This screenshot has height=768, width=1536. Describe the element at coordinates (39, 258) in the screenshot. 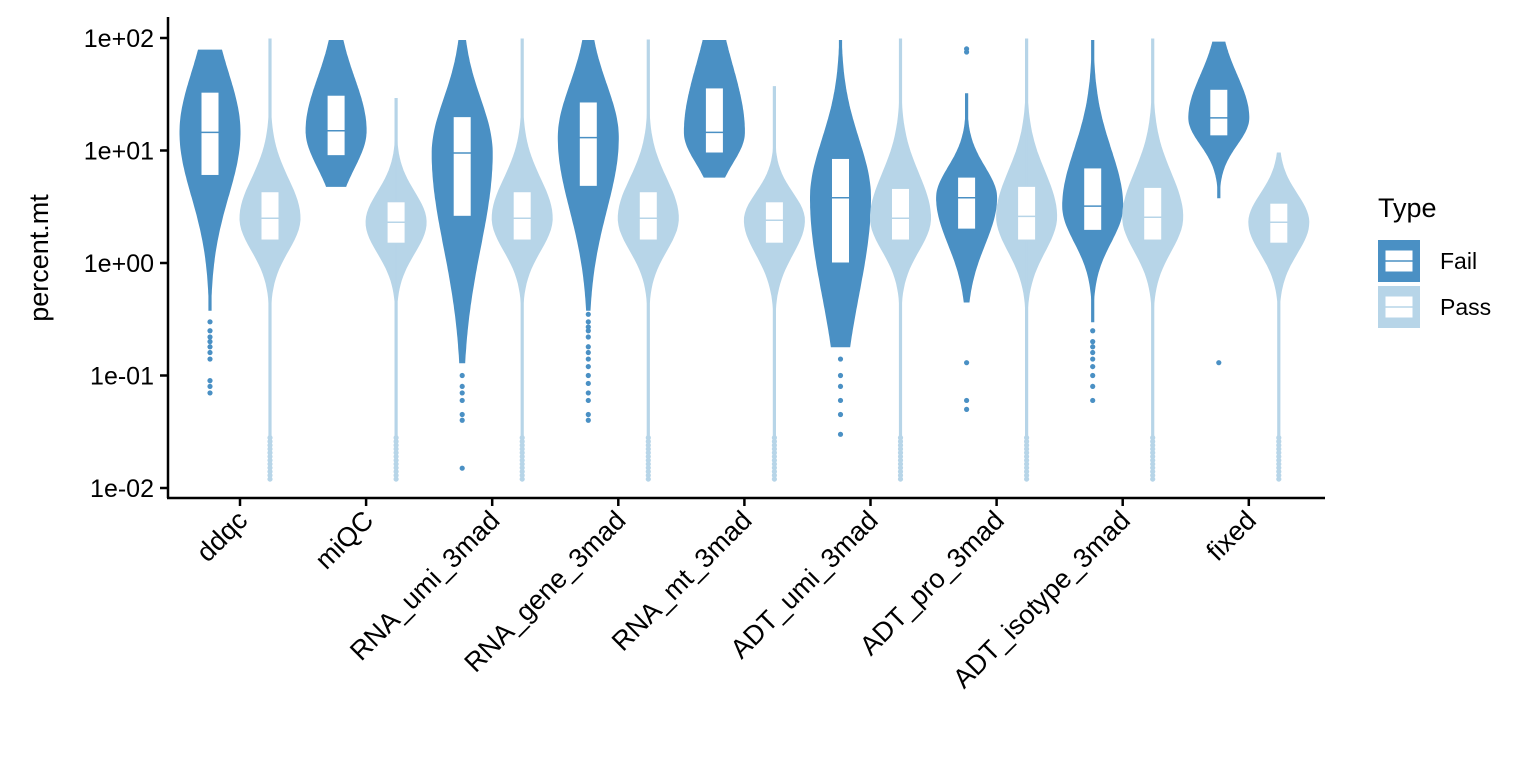

I see `y-axis-title: percent.mt` at that location.